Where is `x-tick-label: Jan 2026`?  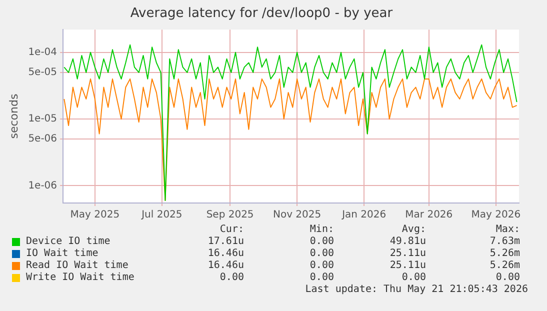
x-tick-label: Jan 2026 is located at coordinates (363, 215).